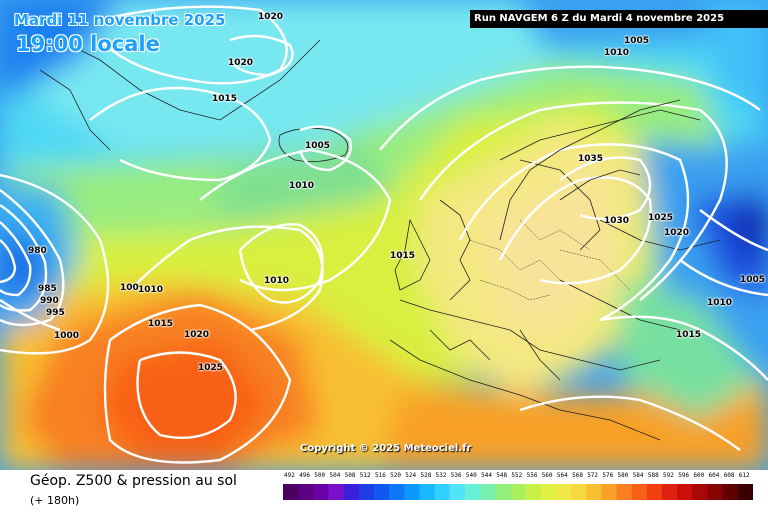  Describe the element at coordinates (289, 475) in the screenshot. I see `scale-label: 492` at that location.